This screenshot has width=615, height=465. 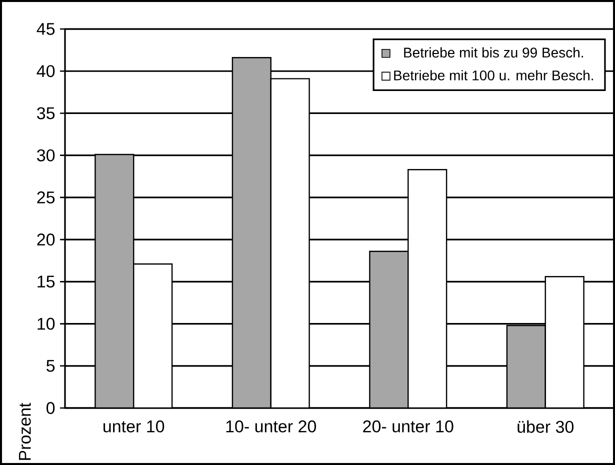 I want to click on legend-label: Betriebe mit bis zu 99 Besch., so click(x=494, y=52).